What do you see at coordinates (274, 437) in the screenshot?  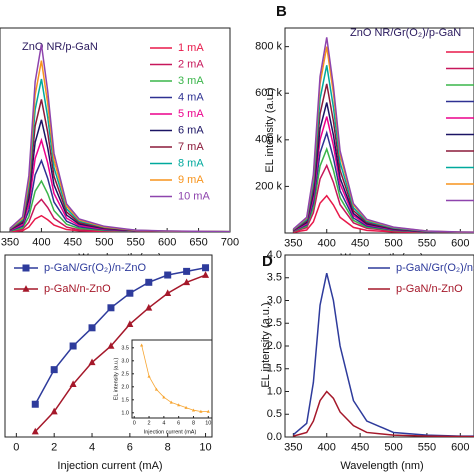 I see `y-tick-label: 0.0` at bounding box center [274, 437].